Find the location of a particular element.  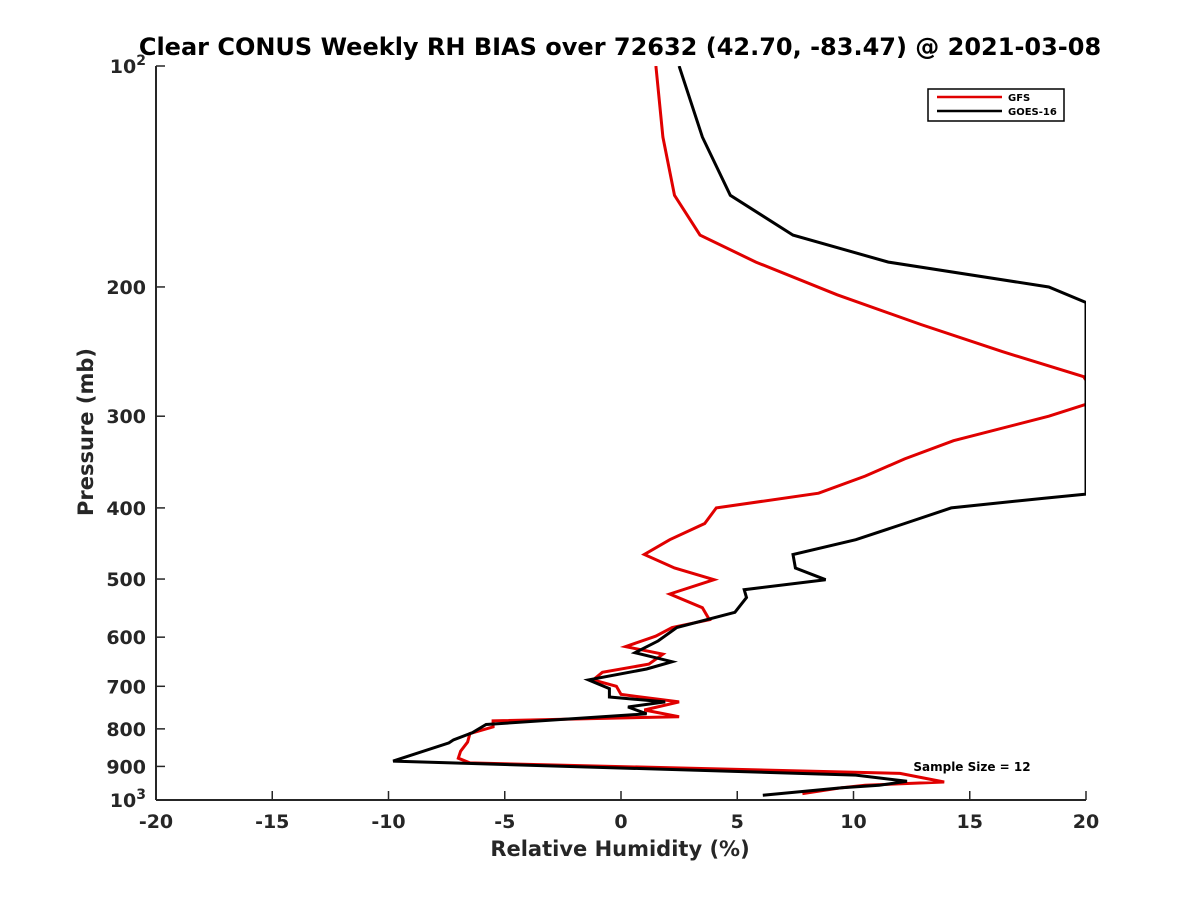

x-tick-label: -20 is located at coordinates (156, 822).